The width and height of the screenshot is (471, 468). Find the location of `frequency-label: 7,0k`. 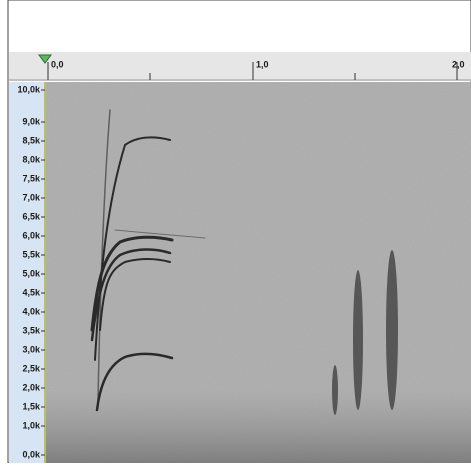

frequency-label: 7,0k is located at coordinates (31, 197).